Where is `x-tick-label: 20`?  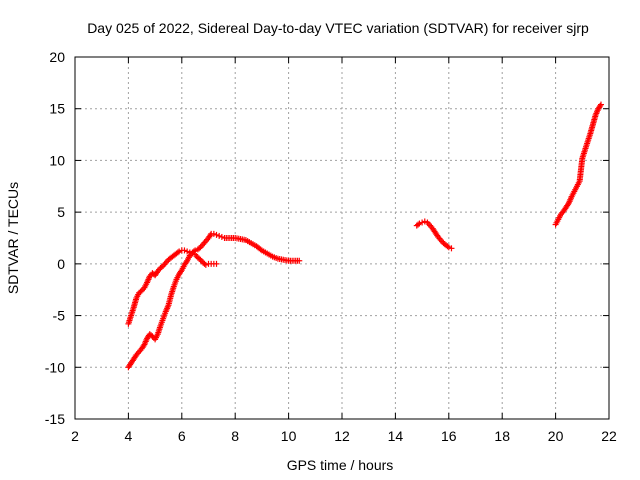
x-tick-label: 20 is located at coordinates (556, 436).